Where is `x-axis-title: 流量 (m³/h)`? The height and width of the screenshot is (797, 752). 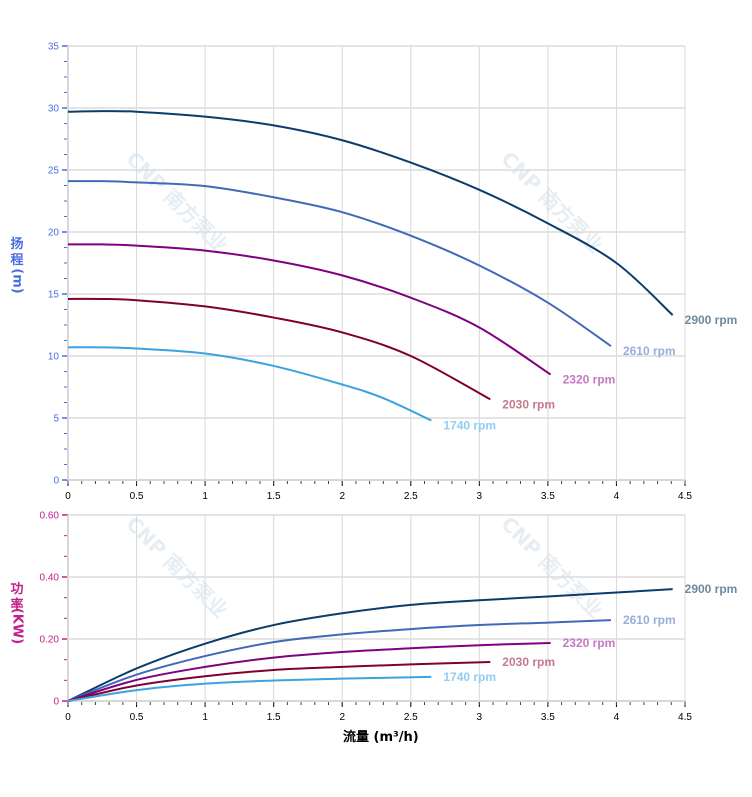 x-axis-title: 流量 (m³/h) is located at coordinates (381, 737).